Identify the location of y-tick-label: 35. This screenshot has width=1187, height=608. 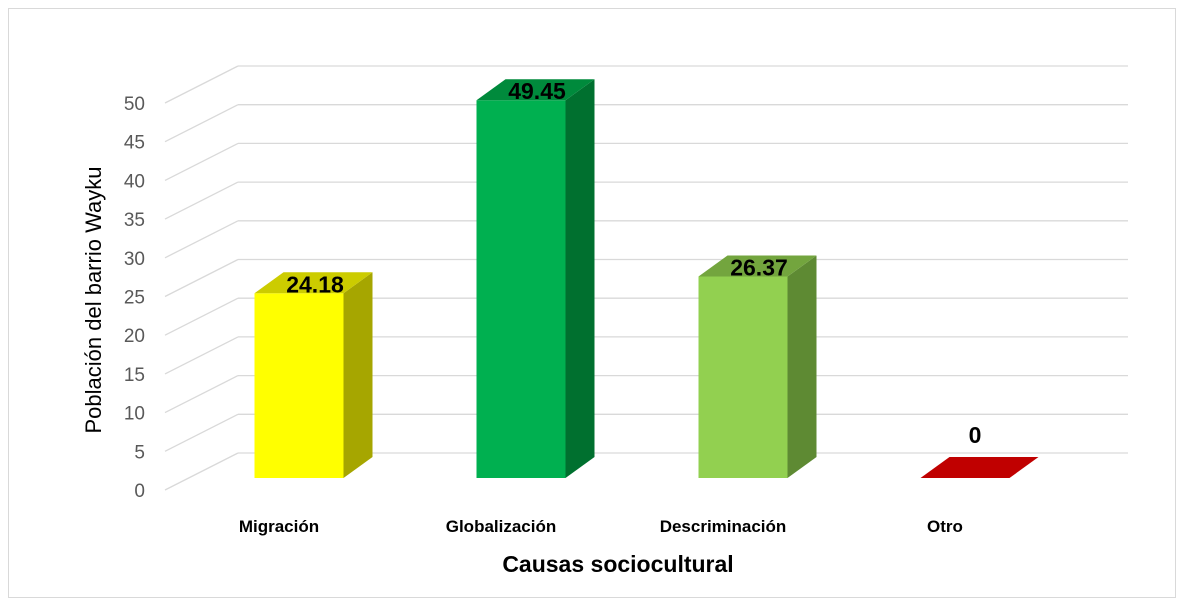
(134, 220).